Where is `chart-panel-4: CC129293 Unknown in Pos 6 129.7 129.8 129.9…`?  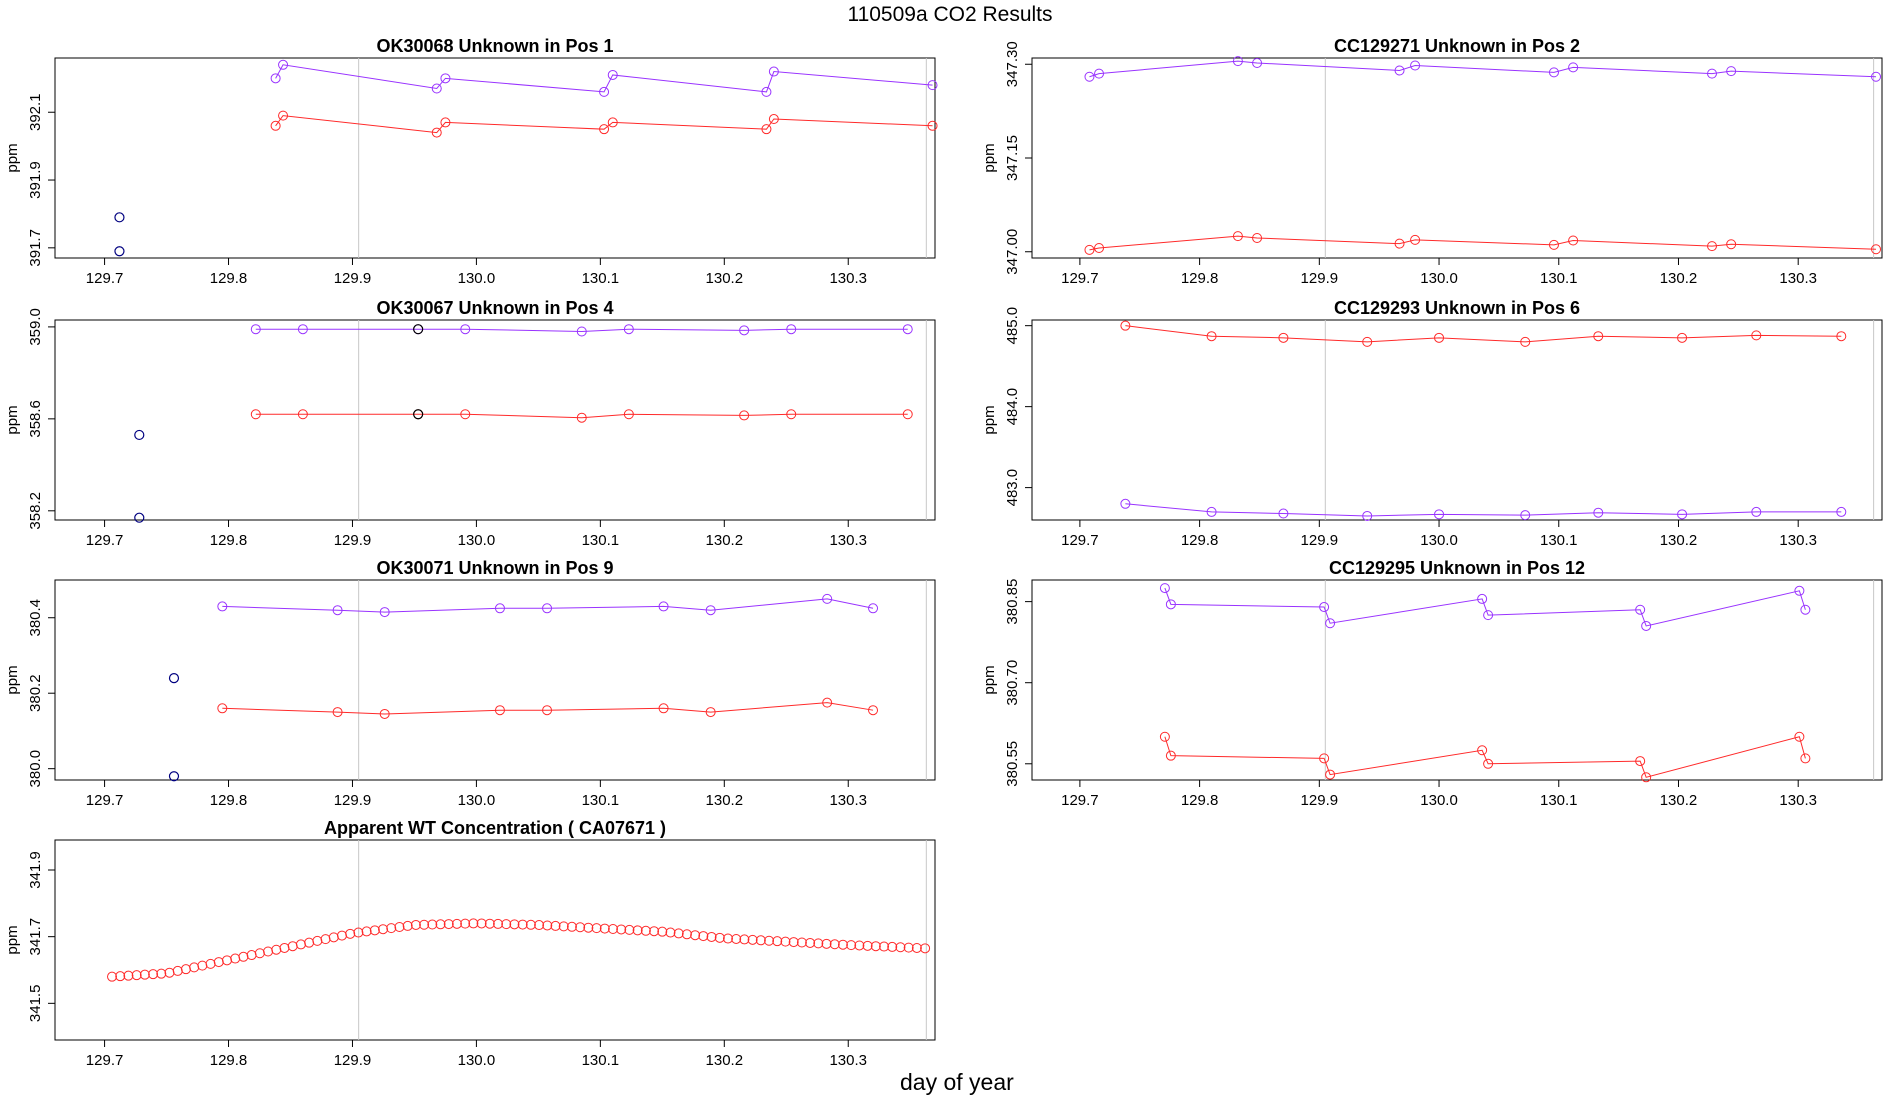
chart-panel-4: CC129293 Unknown in Pos 6 129.7 129.8 129.9… is located at coordinates (1432, 423).